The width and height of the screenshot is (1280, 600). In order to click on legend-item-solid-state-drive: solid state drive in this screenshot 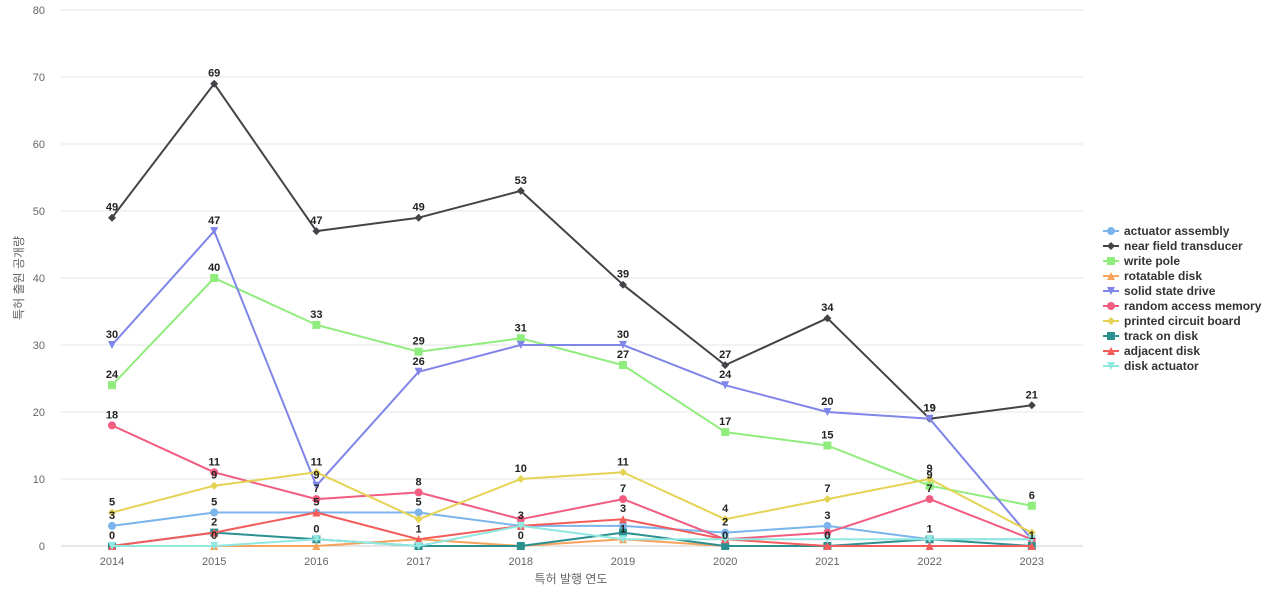, I will do `click(1190, 290)`.